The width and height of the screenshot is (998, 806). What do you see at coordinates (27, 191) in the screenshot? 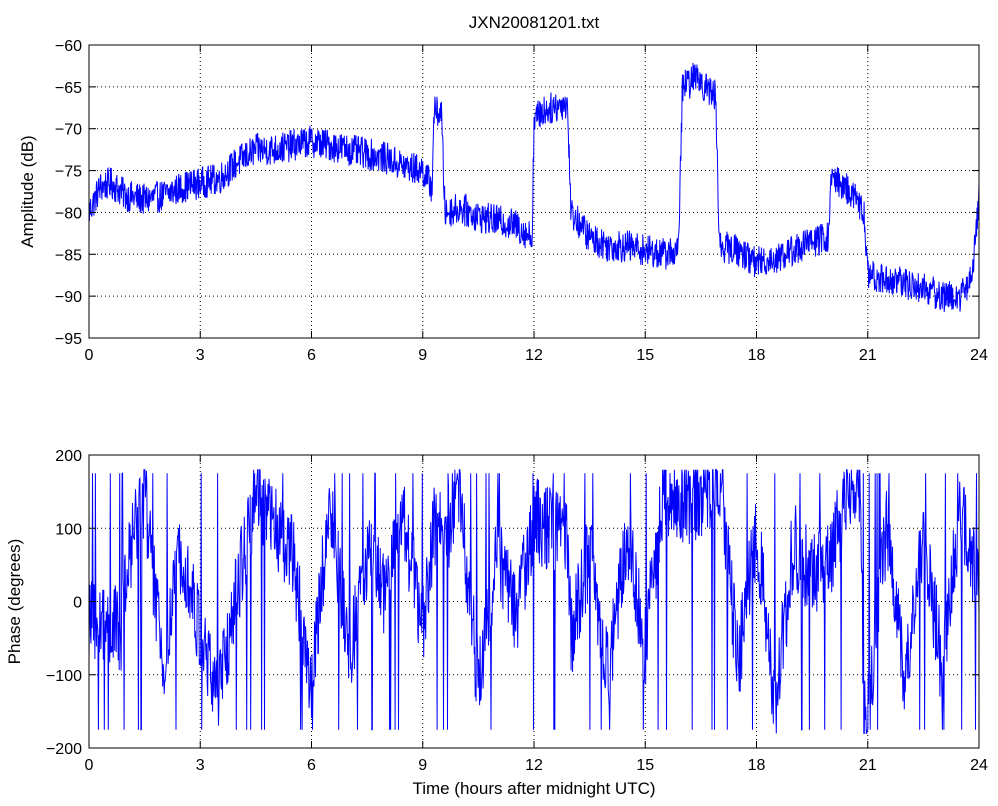
I see `y-axis-label: Amplitude (dB)` at bounding box center [27, 191].